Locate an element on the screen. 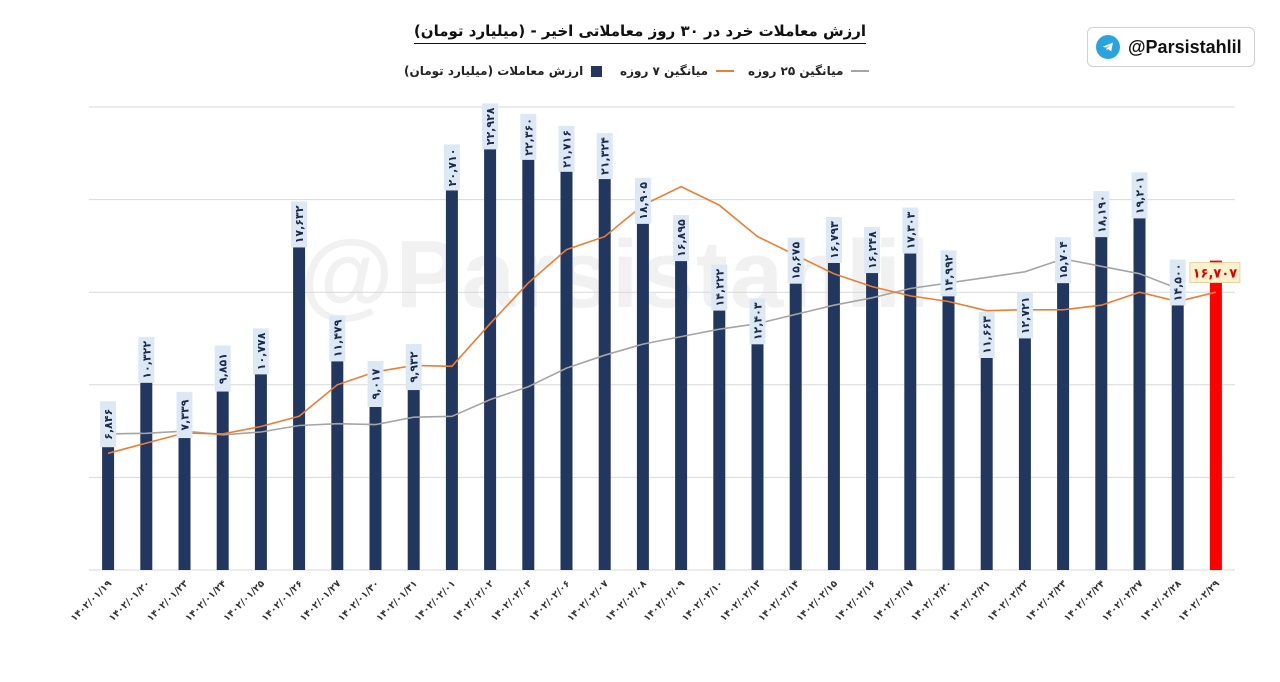  legend-item-bars: ارزش معاملات (میلیارد تومان) is located at coordinates (503, 71).